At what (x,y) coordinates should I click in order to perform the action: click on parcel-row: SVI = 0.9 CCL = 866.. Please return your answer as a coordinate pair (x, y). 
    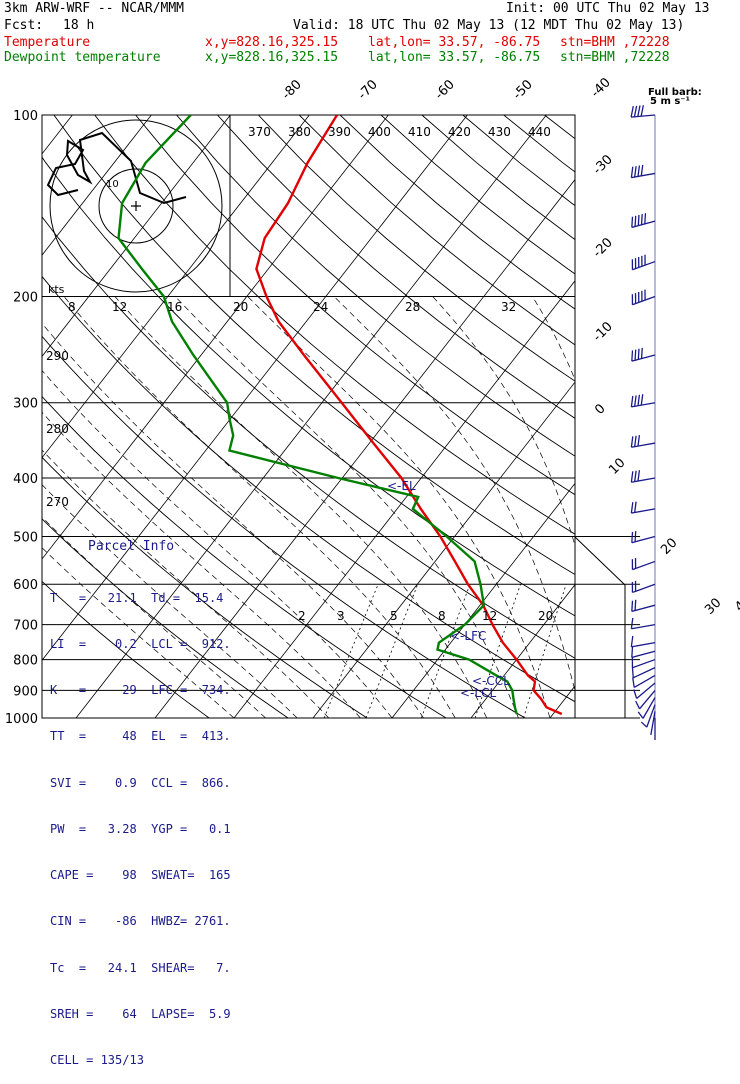
    Looking at the image, I should click on (140, 783).